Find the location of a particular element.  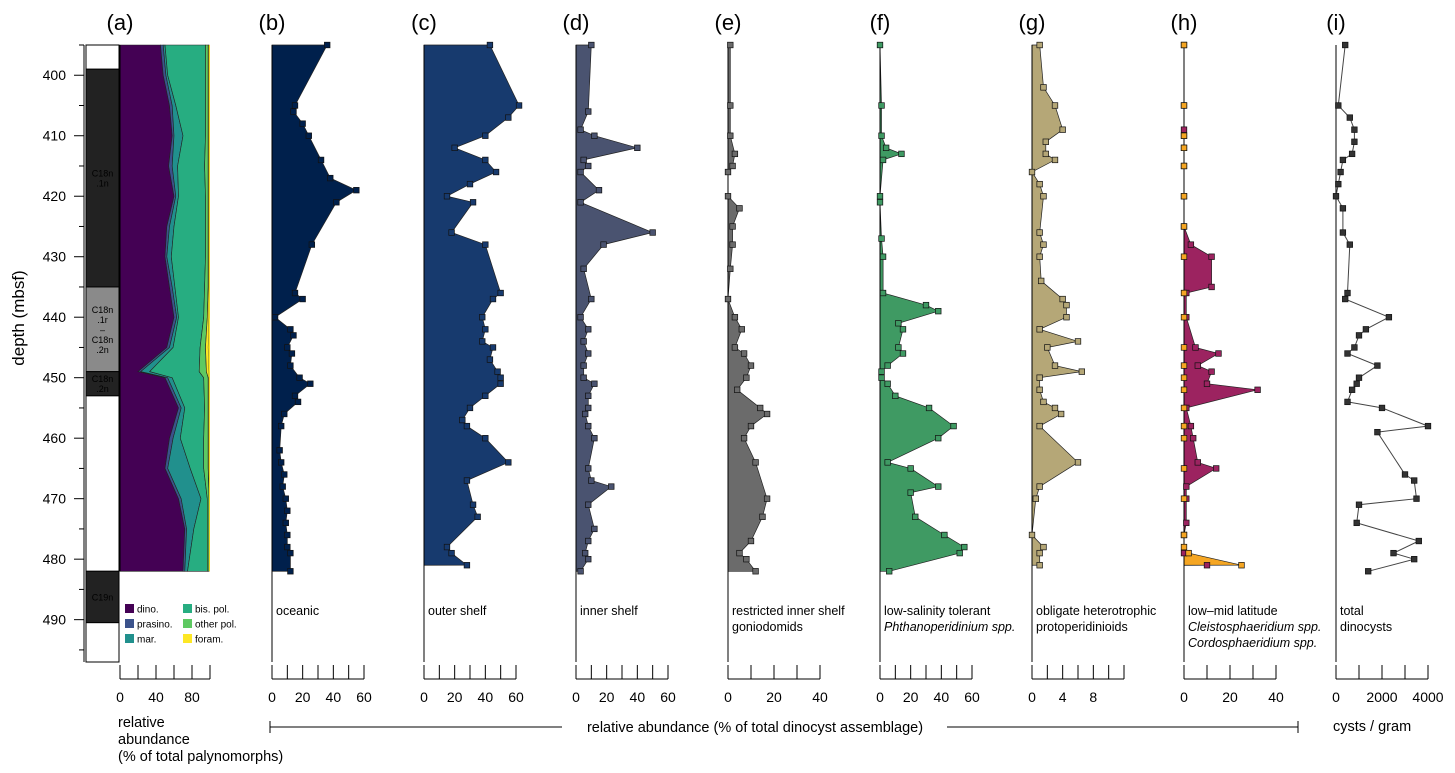

panel-letter: (f) is located at coordinates (880, 22).